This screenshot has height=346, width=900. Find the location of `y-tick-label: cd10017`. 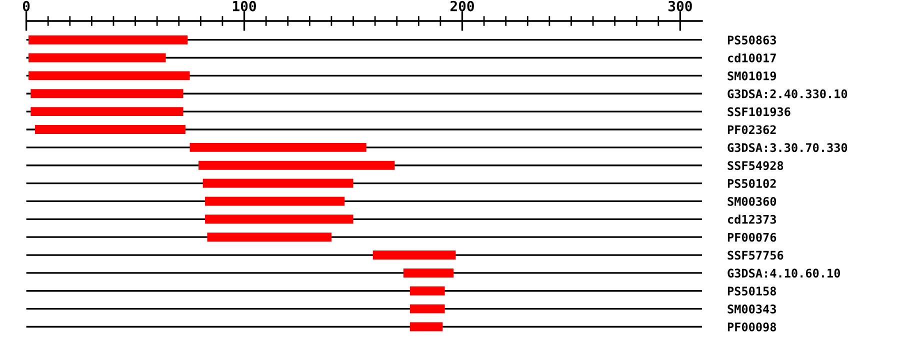

y-tick-label: cd10017 is located at coordinates (752, 57).